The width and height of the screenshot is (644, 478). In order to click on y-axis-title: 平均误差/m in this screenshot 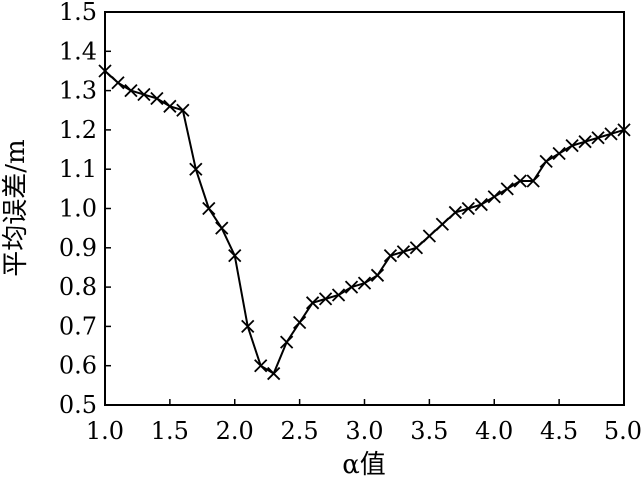, I will do `click(16, 207)`.